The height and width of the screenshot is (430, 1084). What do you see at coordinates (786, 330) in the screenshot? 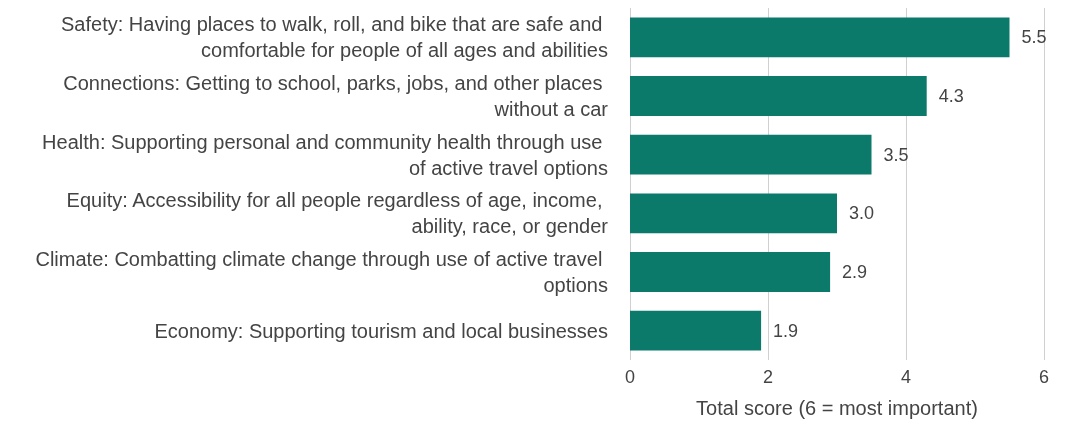
I see `data-label: 1.9` at bounding box center [786, 330].